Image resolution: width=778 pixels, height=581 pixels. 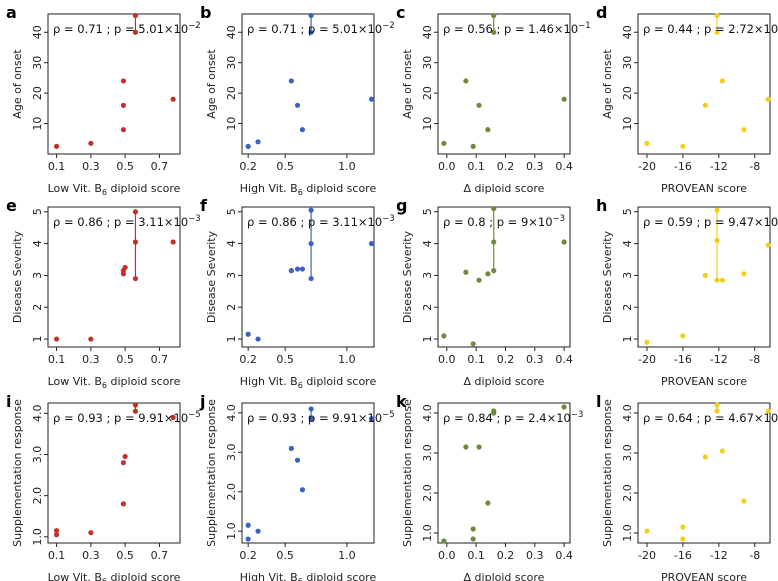 What do you see at coordinates (513, 417) in the screenshot?
I see `correlation-annotation: ρ = 0.84 ; p = 2.4×10−3` at bounding box center [513, 417].